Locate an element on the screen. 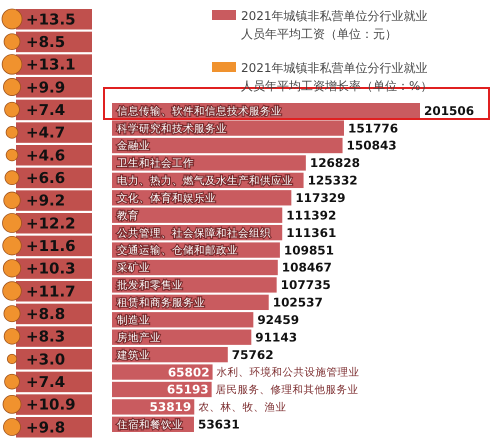 This screenshot has width=500, height=440. y-tick-label: 制造业 is located at coordinates (133, 319).